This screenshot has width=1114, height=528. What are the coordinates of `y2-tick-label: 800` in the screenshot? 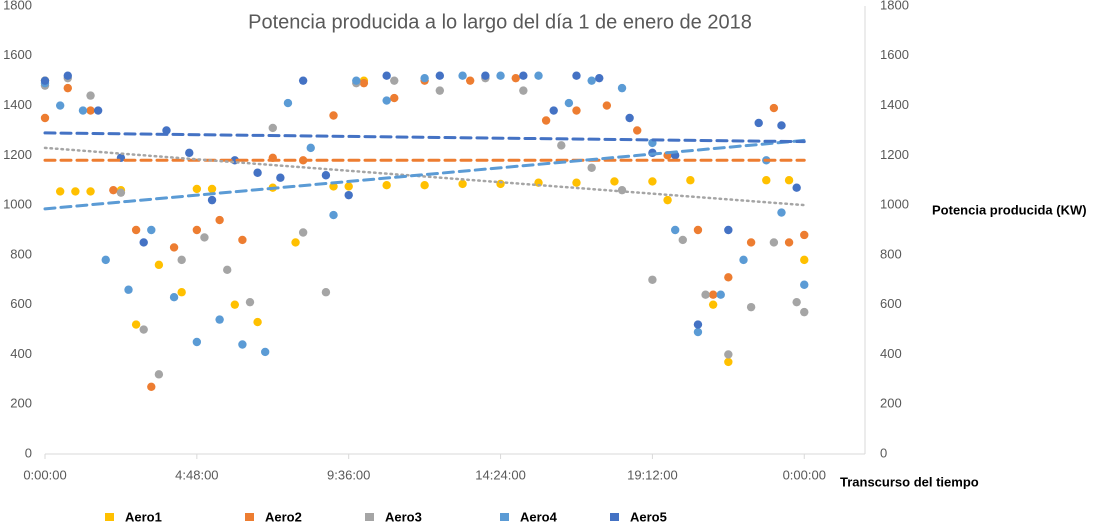 It's located at (891, 253).